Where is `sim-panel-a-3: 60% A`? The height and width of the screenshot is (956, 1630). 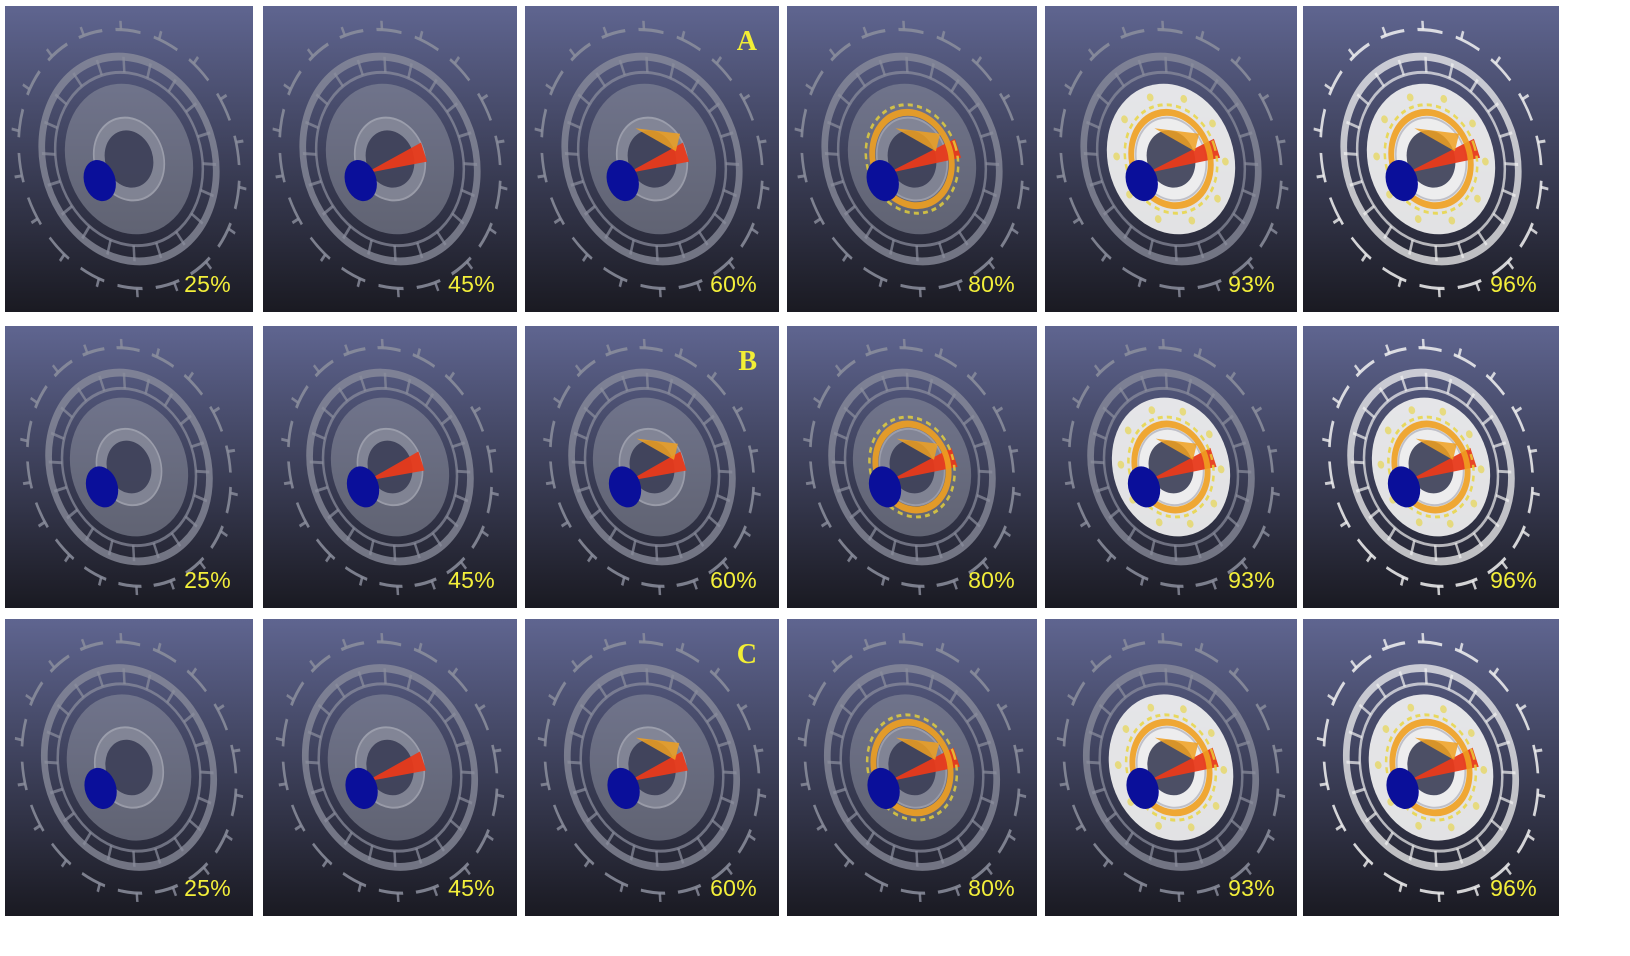 sim-panel-a-3: 60% A is located at coordinates (652, 159).